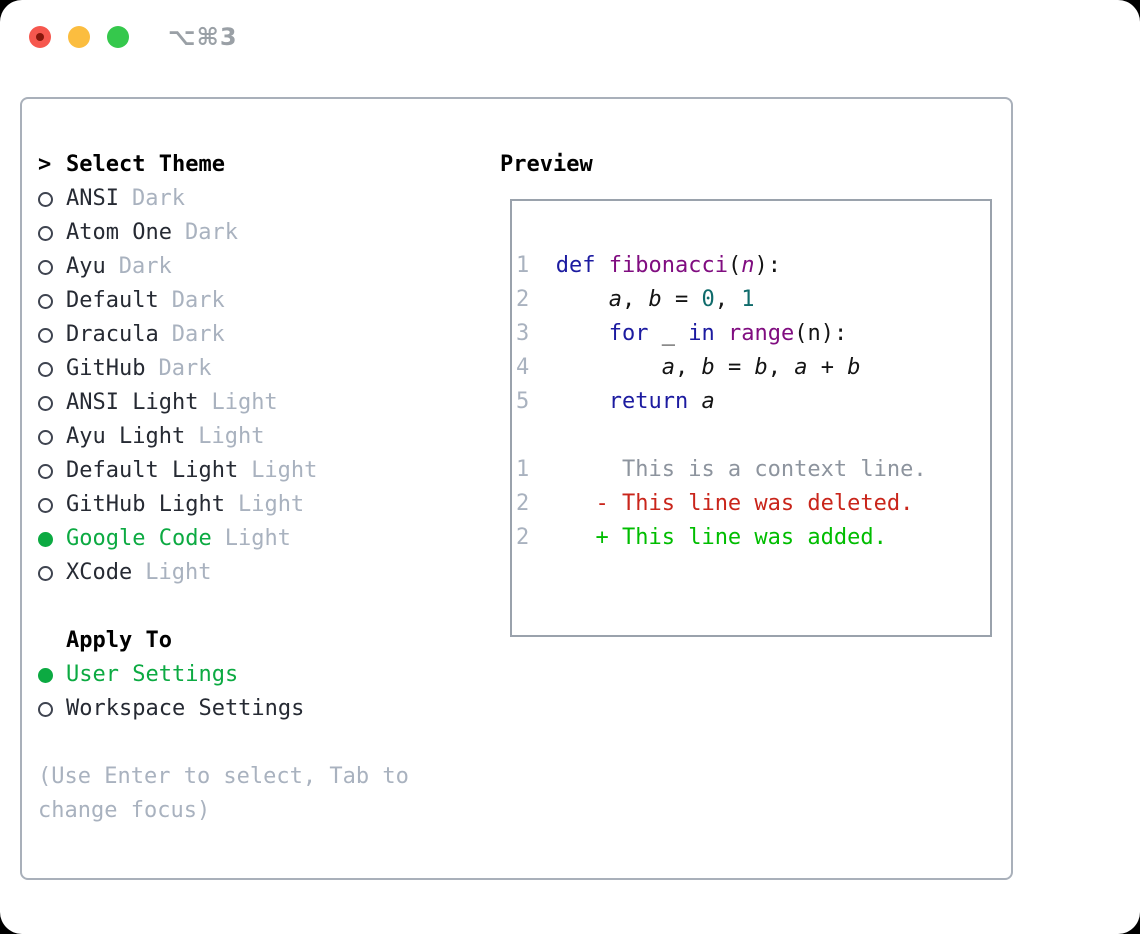 The width and height of the screenshot is (1140, 934). Describe the element at coordinates (145, 164) in the screenshot. I see `theme-list-title: Select Theme` at that location.